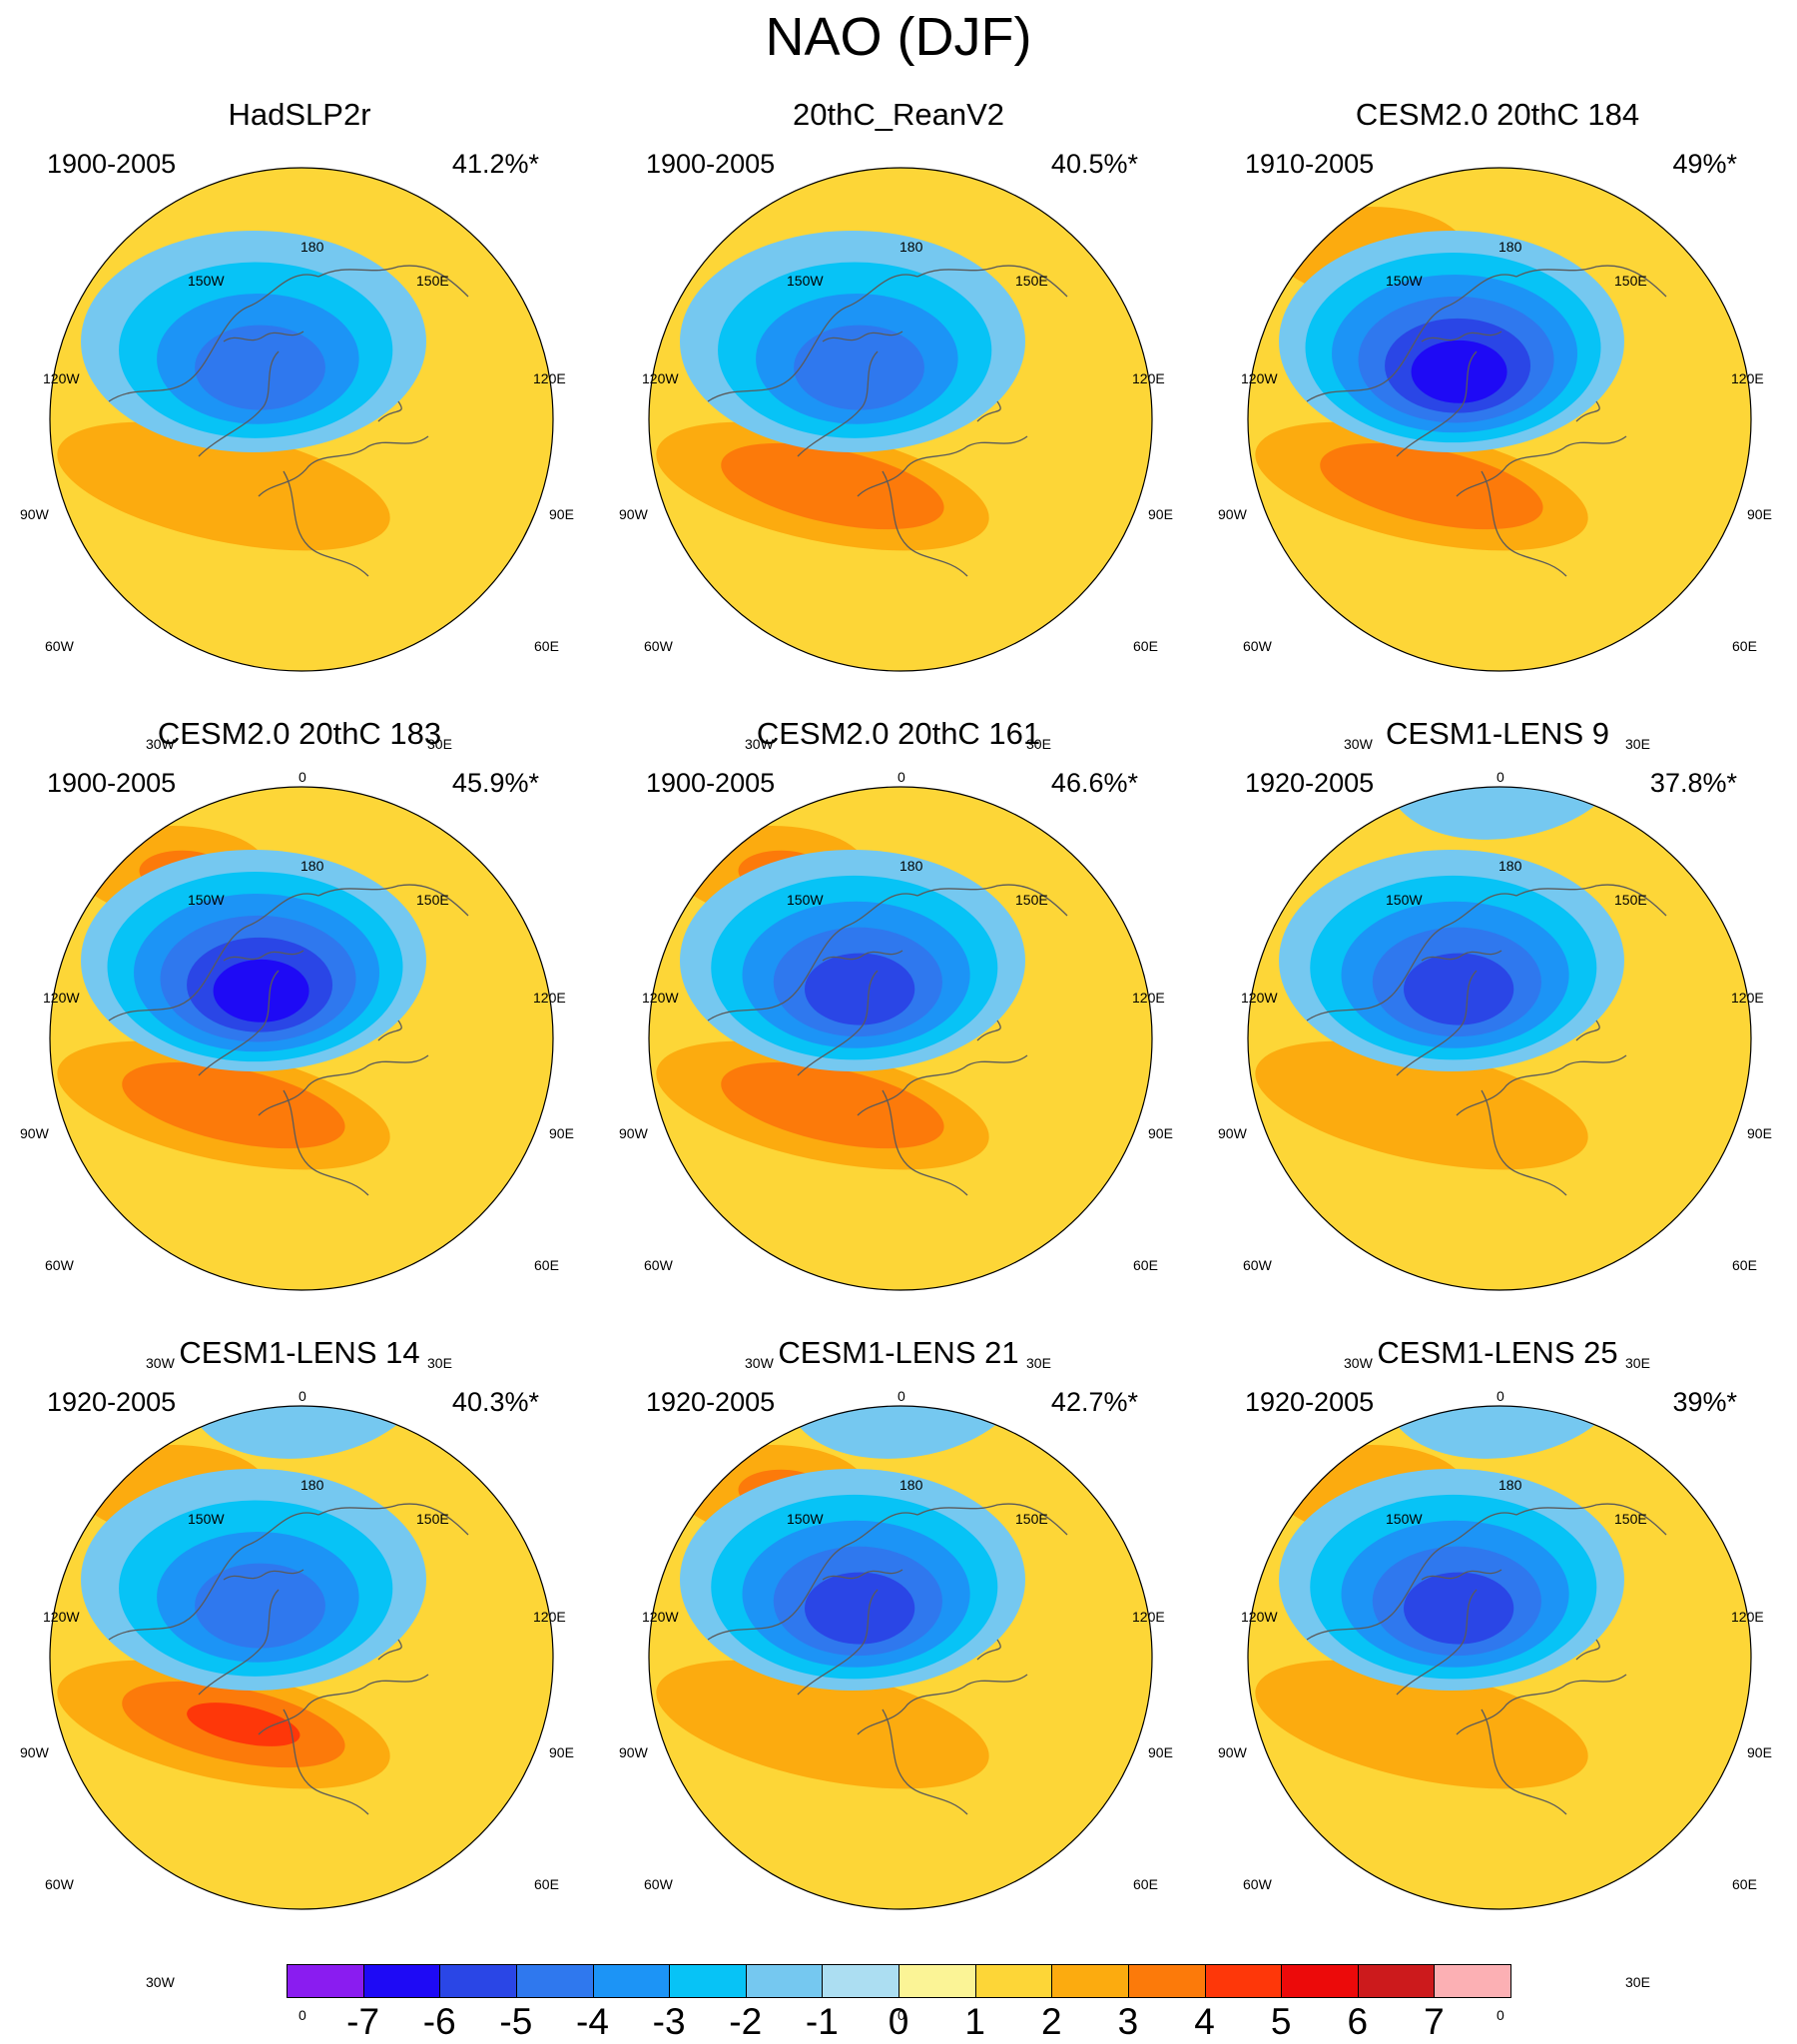 The width and height of the screenshot is (1797, 2044). Describe the element at coordinates (822, 2021) in the screenshot. I see `colorbar-label: -1` at that location.